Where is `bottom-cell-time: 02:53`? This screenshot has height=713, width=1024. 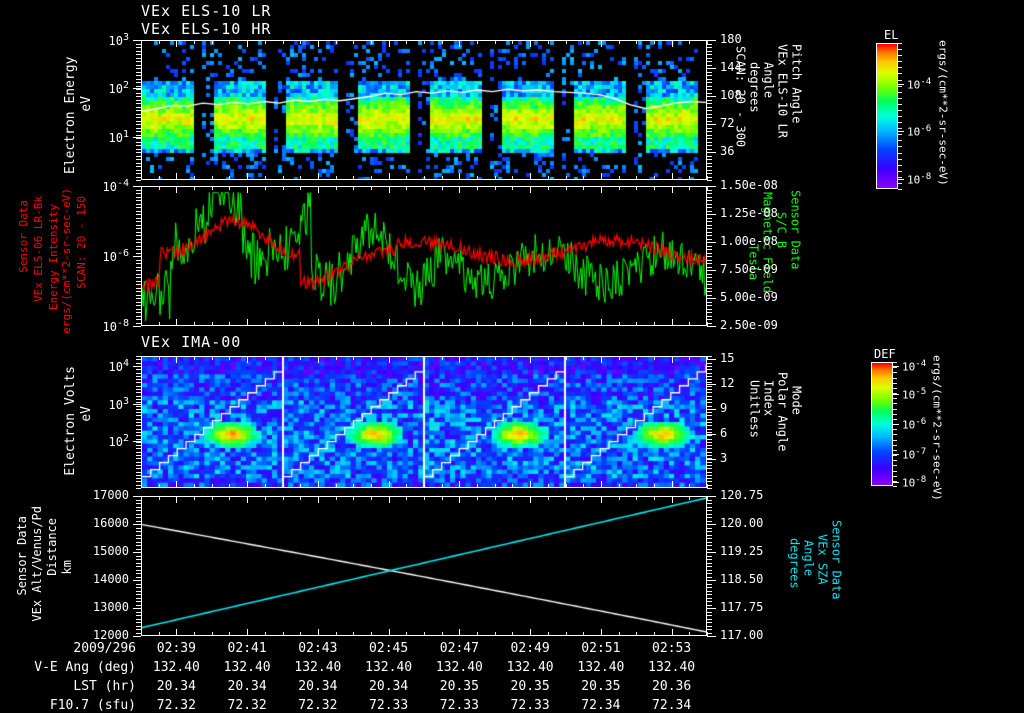
bottom-cell-time: 02:53 is located at coordinates (672, 648).